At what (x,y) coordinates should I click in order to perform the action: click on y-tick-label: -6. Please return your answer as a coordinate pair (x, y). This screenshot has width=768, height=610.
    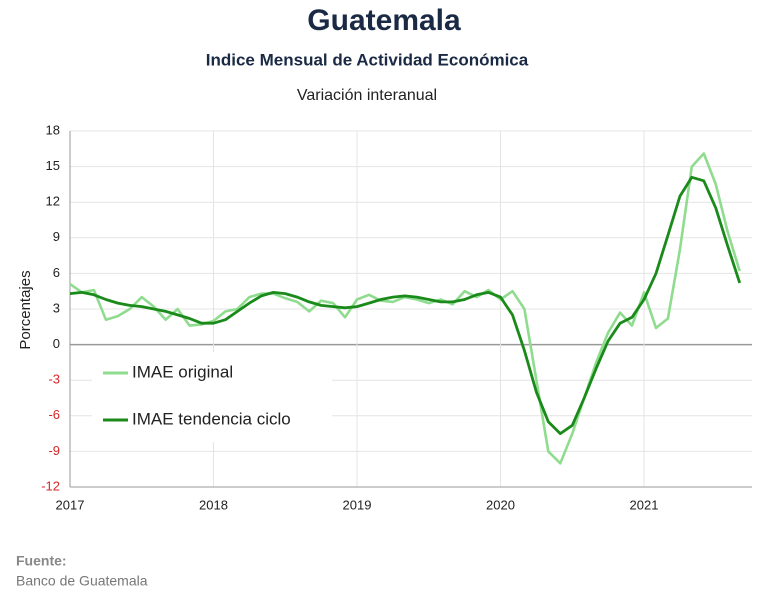
    Looking at the image, I should click on (54, 414).